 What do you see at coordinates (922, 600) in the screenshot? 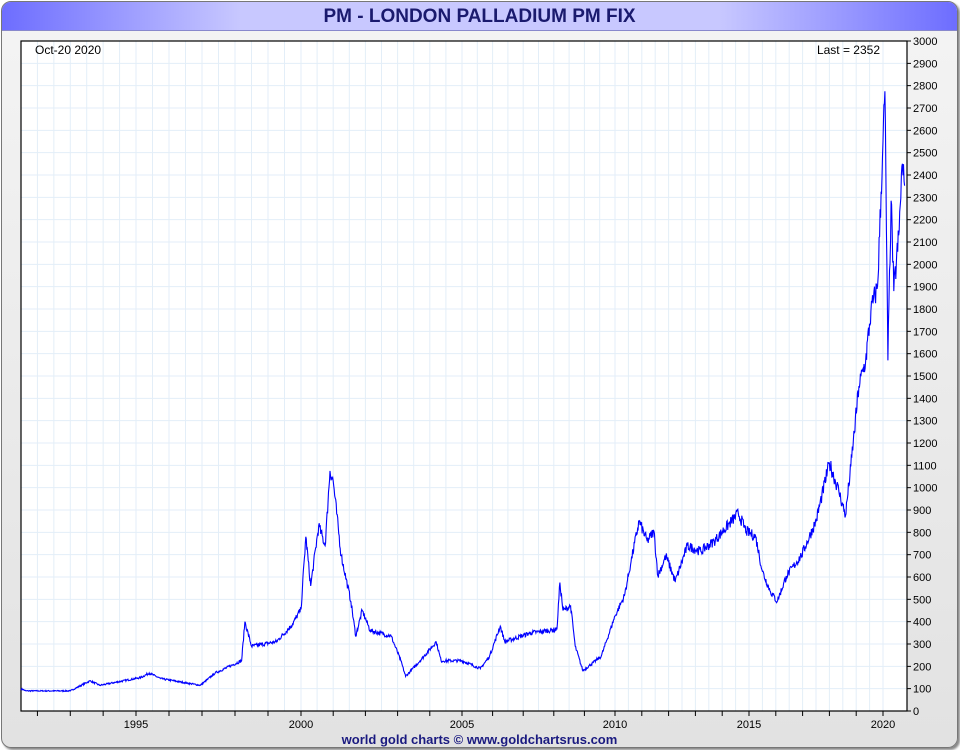
I see `y-tick-label: 500` at bounding box center [922, 600].